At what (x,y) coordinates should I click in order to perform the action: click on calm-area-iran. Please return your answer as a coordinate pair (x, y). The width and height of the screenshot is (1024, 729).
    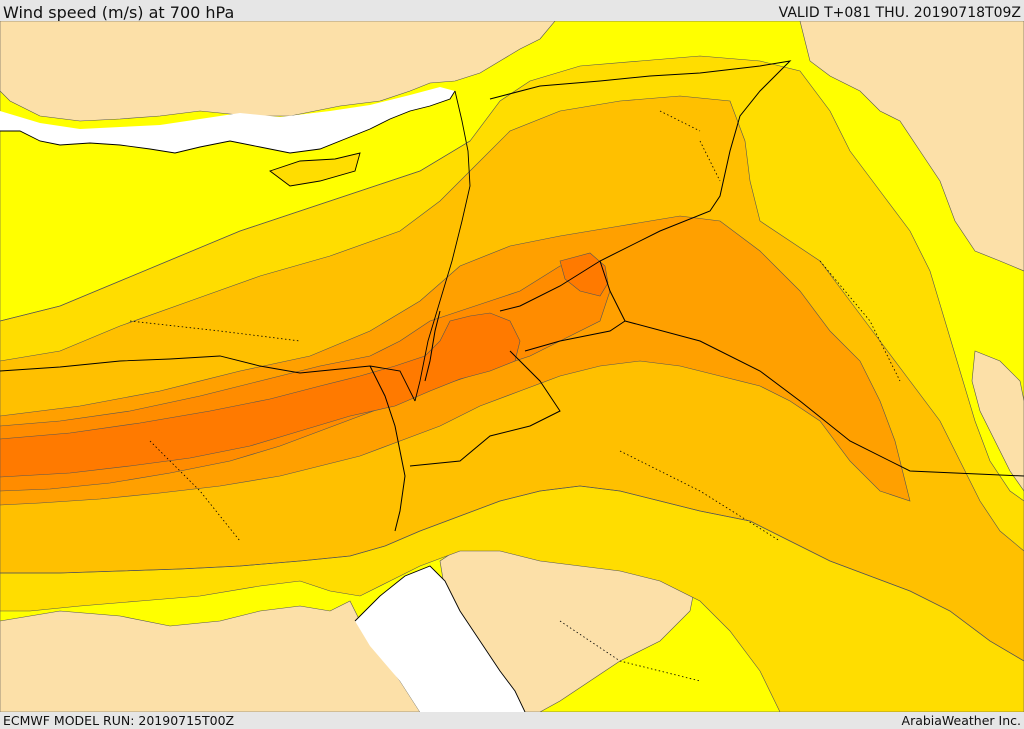
    Looking at the image, I should click on (911, 146).